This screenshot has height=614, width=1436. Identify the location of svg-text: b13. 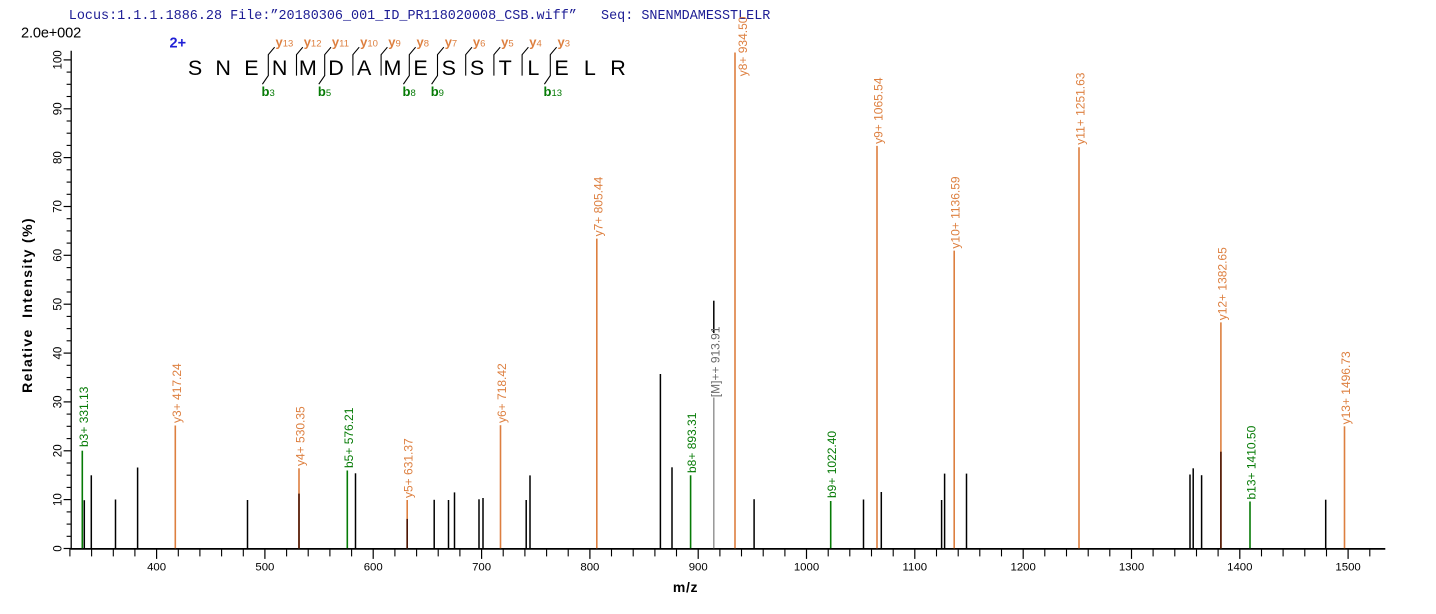
(553, 91).